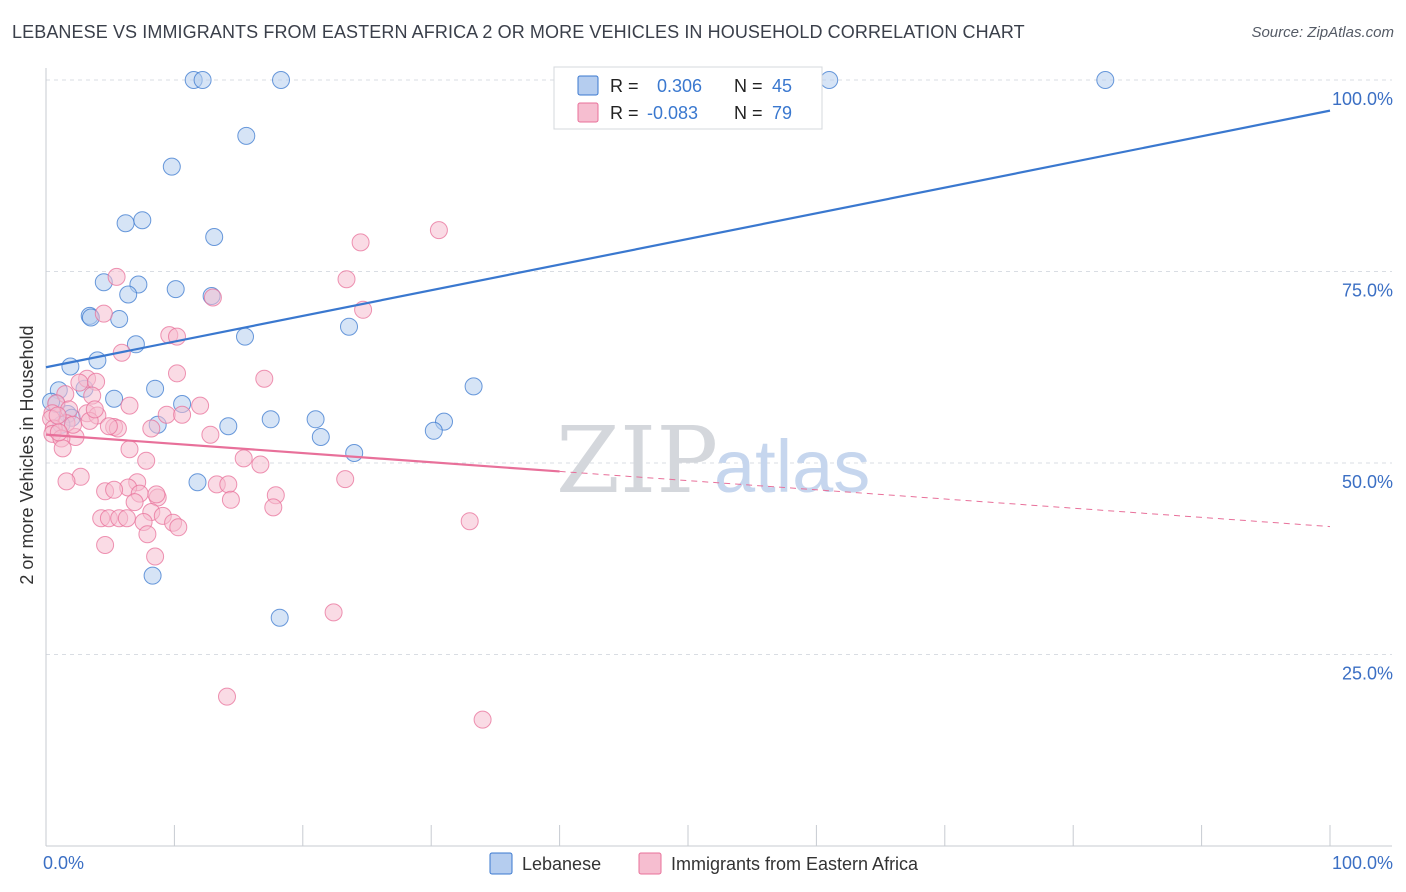 The image size is (1406, 892). I want to click on legend-n-value-2: 79, so click(782, 113).